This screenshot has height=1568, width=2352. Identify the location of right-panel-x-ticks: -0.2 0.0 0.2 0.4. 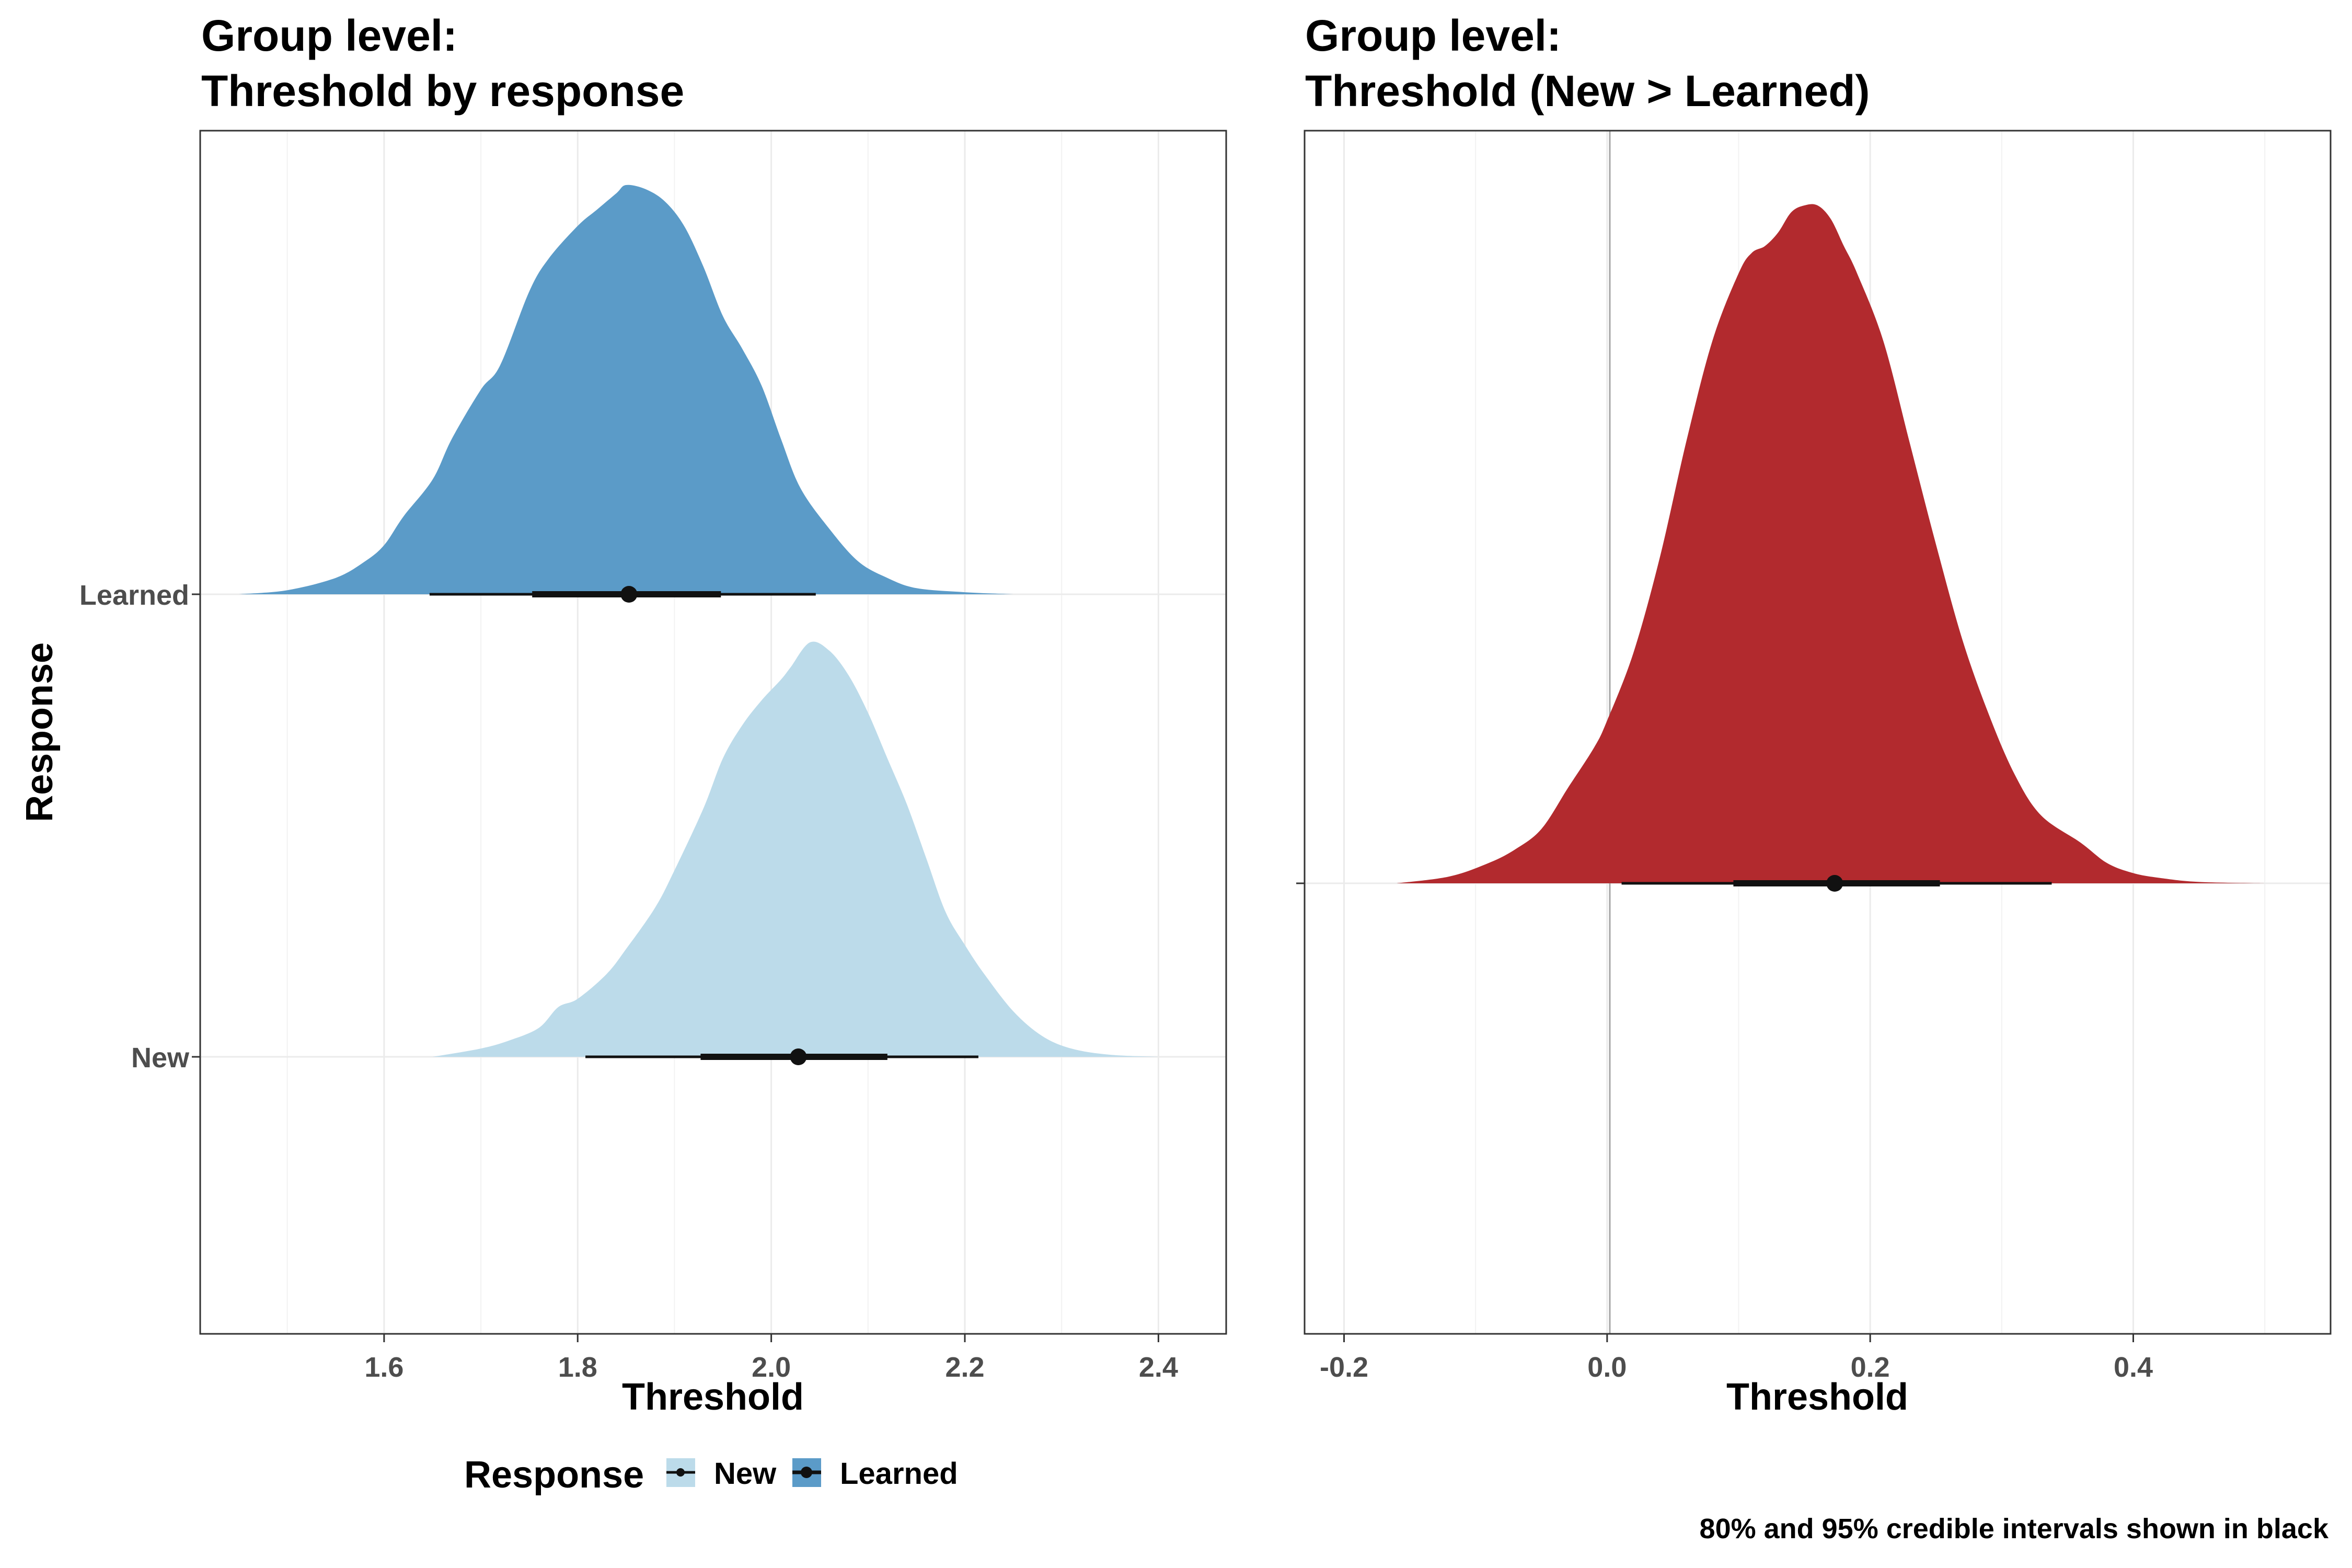
(1736, 1358).